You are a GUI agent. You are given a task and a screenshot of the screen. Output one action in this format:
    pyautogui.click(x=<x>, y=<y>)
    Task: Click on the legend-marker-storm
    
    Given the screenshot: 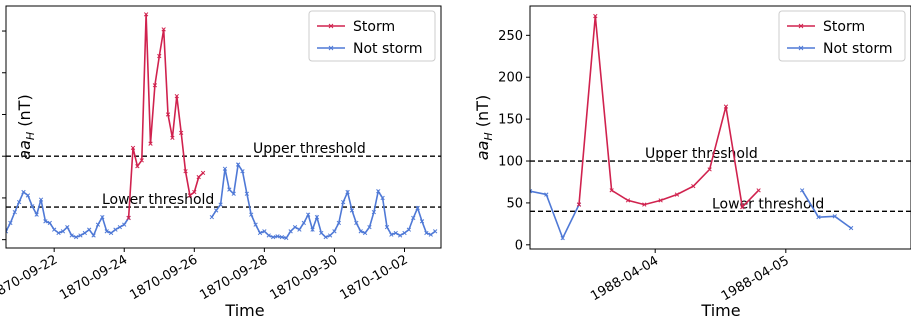 What is the action you would take?
    pyautogui.click(x=801, y=26)
    